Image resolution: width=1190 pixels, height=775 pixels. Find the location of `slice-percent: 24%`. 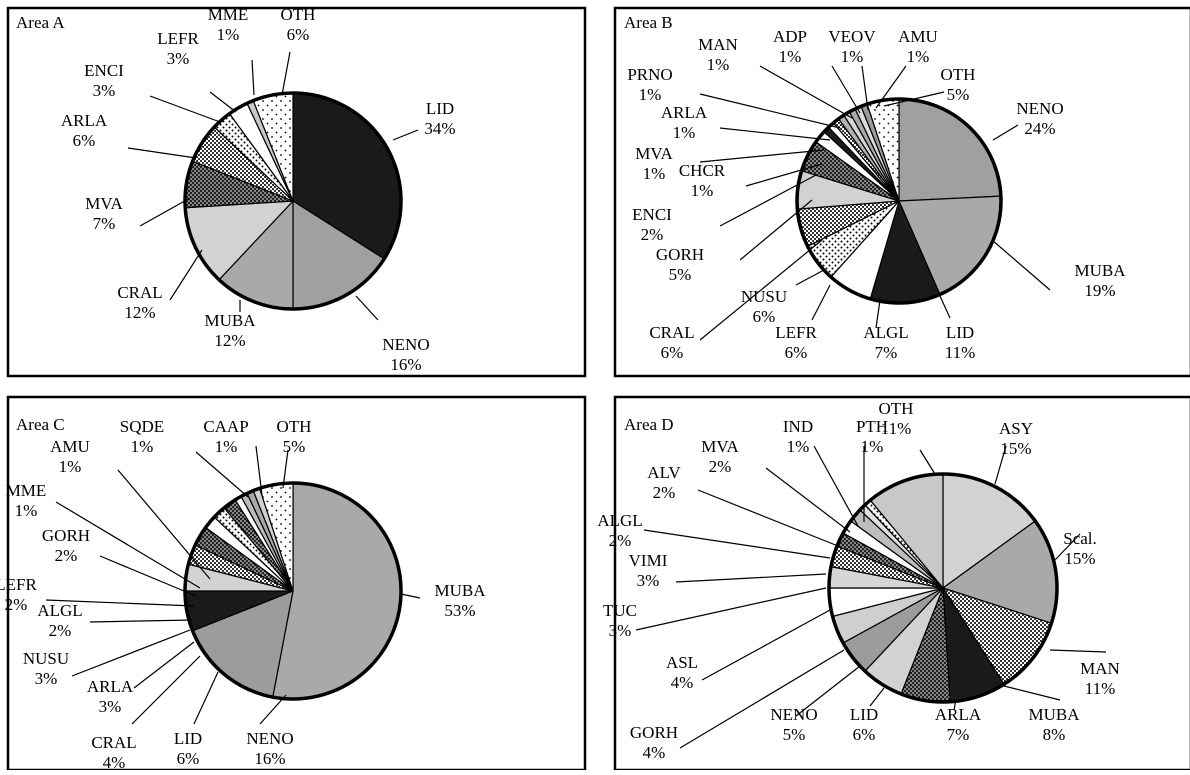

slice-percent: 24% is located at coordinates (1039, 128).